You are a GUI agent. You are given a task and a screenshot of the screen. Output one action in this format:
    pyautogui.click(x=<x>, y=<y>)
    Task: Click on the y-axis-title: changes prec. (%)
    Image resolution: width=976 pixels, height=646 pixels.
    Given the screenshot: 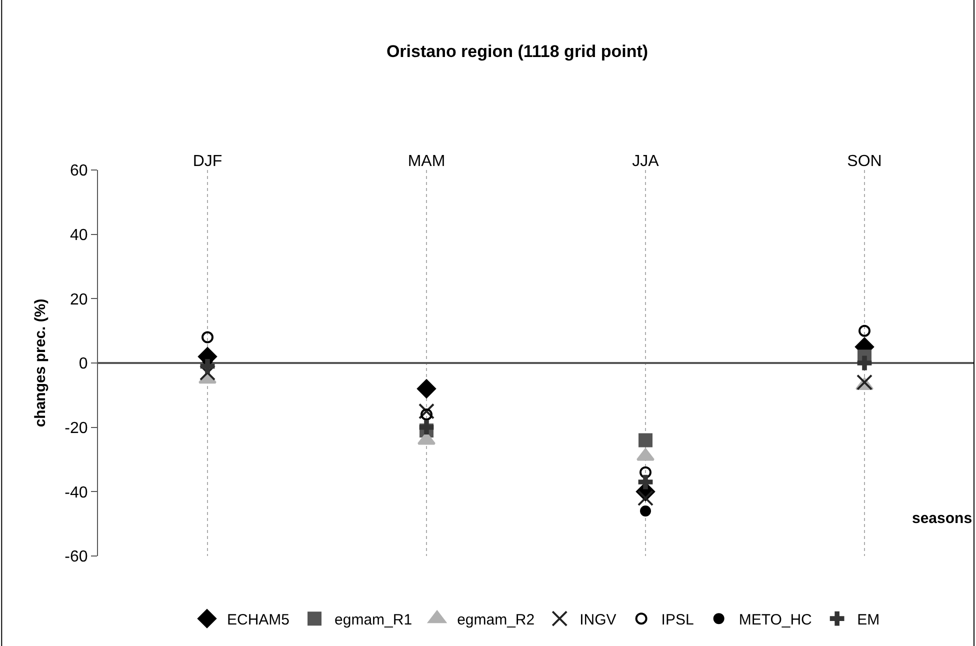 What is the action you would take?
    pyautogui.click(x=40, y=363)
    